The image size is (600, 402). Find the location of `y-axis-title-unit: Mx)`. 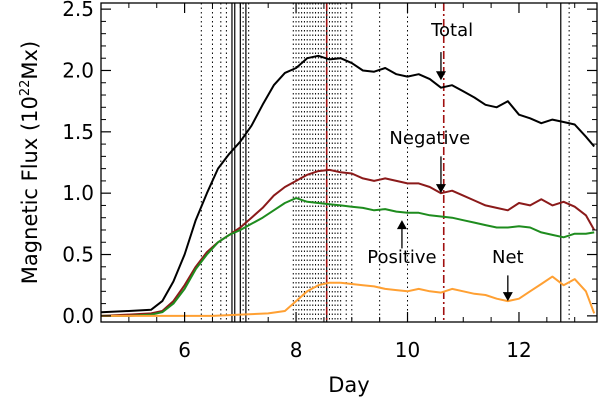

y-axis-title-unit: Mx) is located at coordinates (30, 60).